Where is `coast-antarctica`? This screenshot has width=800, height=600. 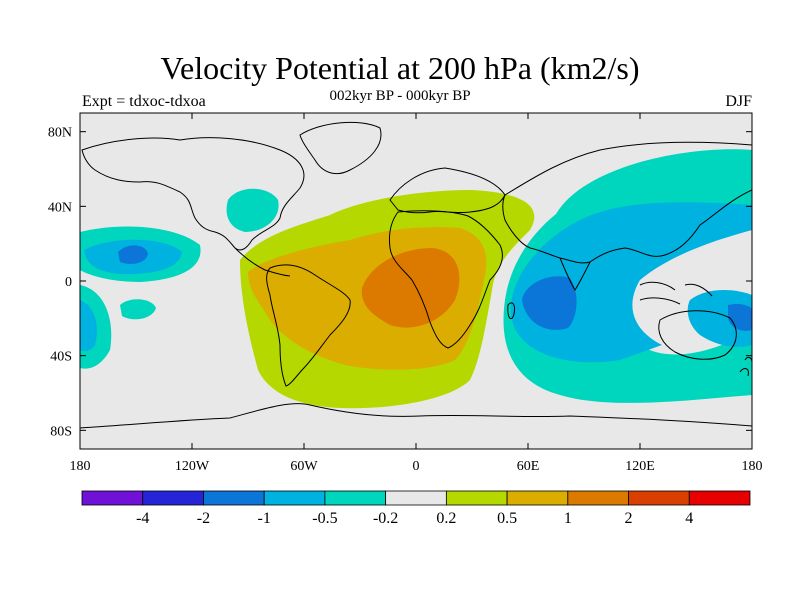 coast-antarctica is located at coordinates (416, 416).